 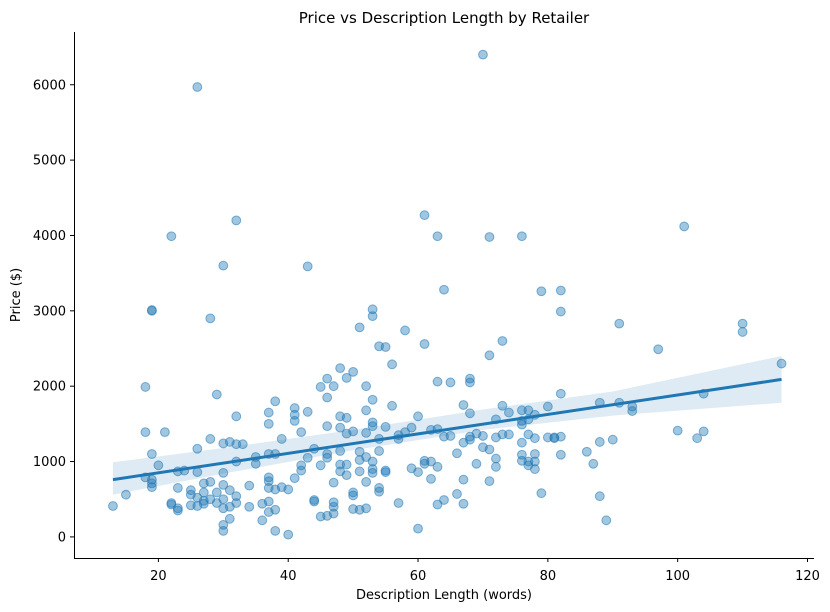 I want to click on chart-title: Price vs Description Length by Retailer, so click(x=444, y=18).